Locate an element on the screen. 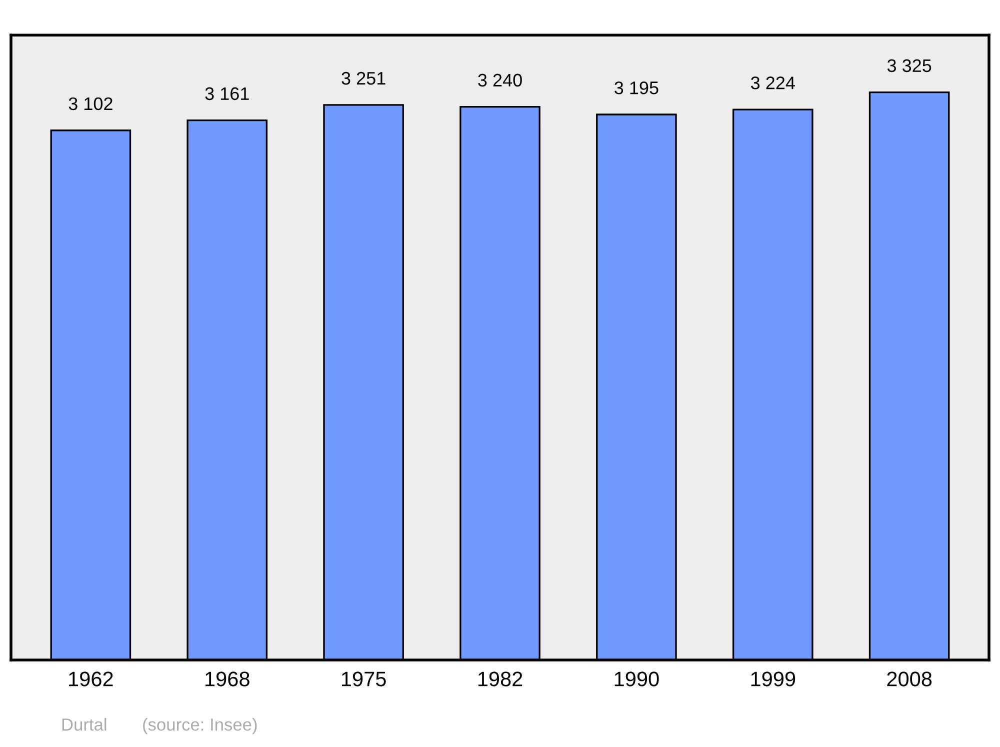  data-label: 3 251 is located at coordinates (364, 78).